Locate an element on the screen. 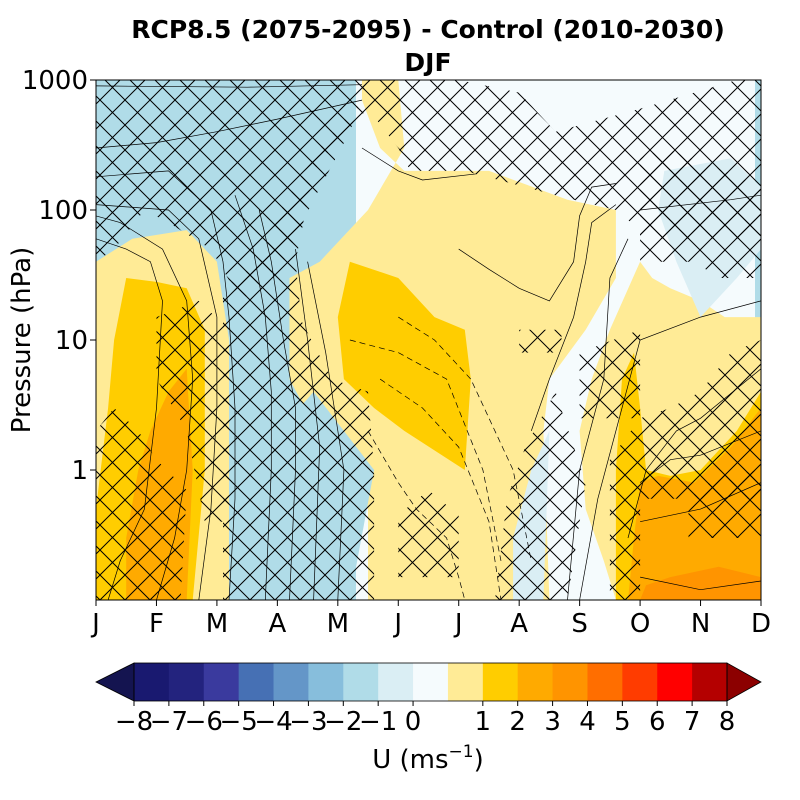 The image size is (800, 800). colorbar-tick-label: −7 is located at coordinates (169, 722).